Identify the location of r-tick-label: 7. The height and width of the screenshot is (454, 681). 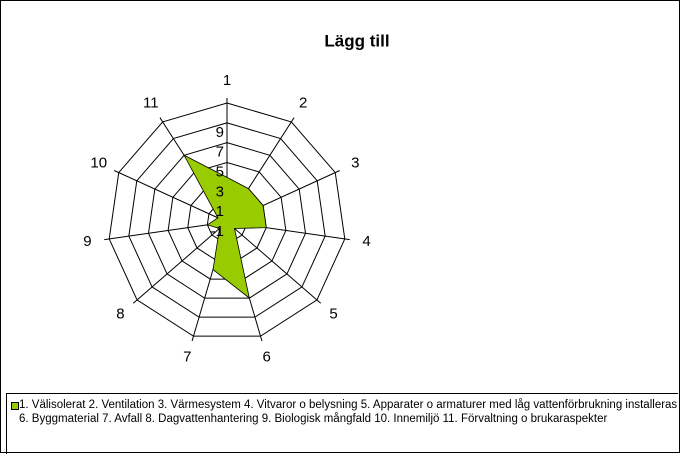
(220, 152).